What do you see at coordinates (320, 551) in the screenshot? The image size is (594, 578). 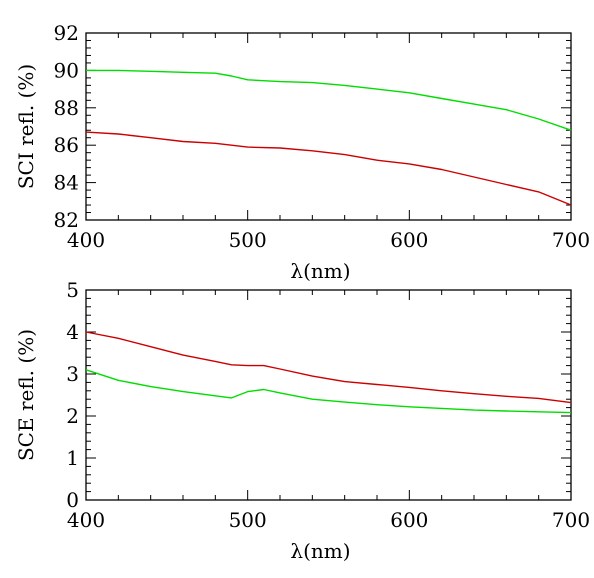 I see `bottom-x-axis-label: λ(nm)` at bounding box center [320, 551].